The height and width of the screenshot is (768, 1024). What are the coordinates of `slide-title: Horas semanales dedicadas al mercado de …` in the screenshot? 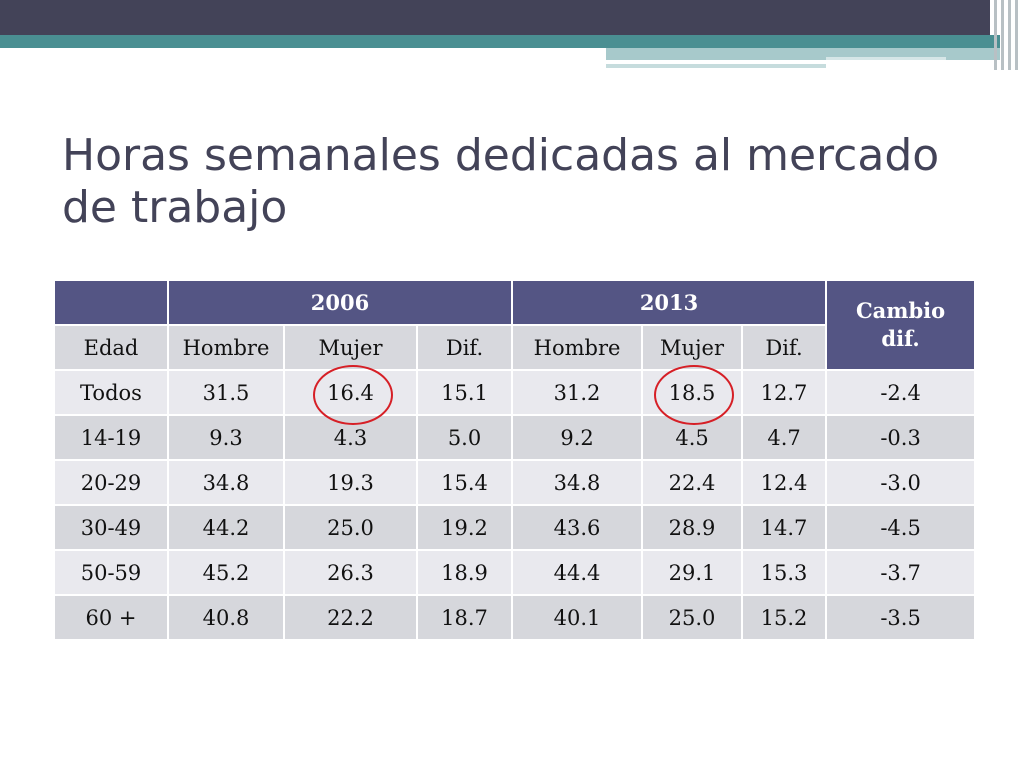 It's located at (501, 181).